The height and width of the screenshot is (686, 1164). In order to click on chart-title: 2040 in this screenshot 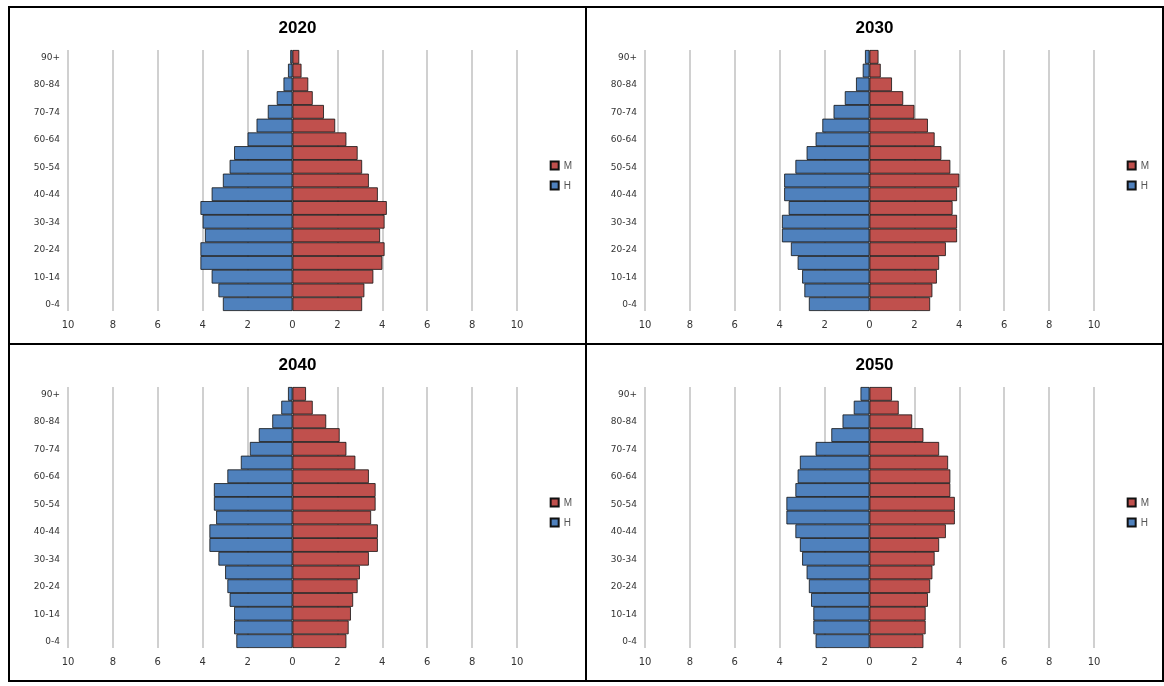, I will do `click(297, 364)`.